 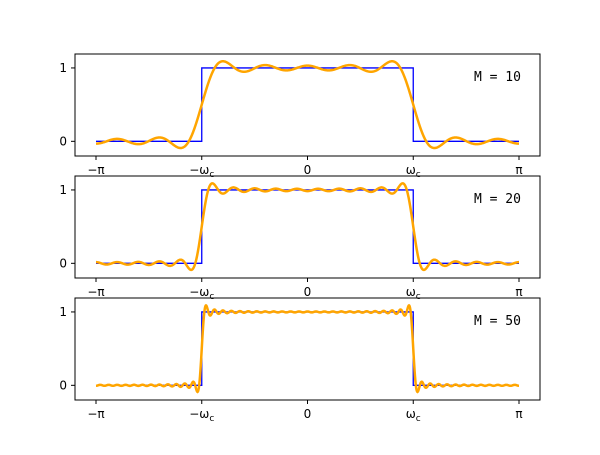 What do you see at coordinates (497, 199) in the screenshot?
I see `m-annotation: M = 20` at bounding box center [497, 199].